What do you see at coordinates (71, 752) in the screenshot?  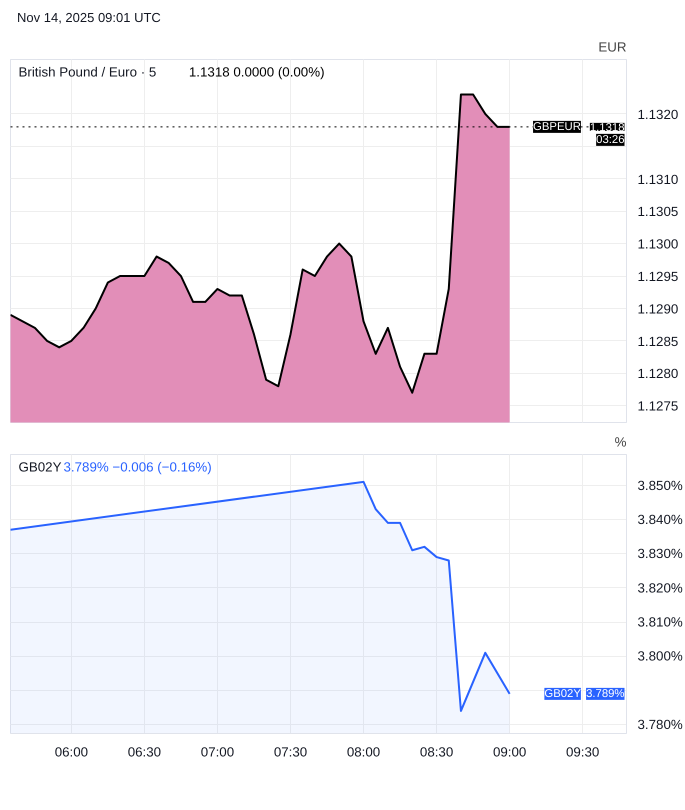 I see `x-tick-label: 06:00` at bounding box center [71, 752].